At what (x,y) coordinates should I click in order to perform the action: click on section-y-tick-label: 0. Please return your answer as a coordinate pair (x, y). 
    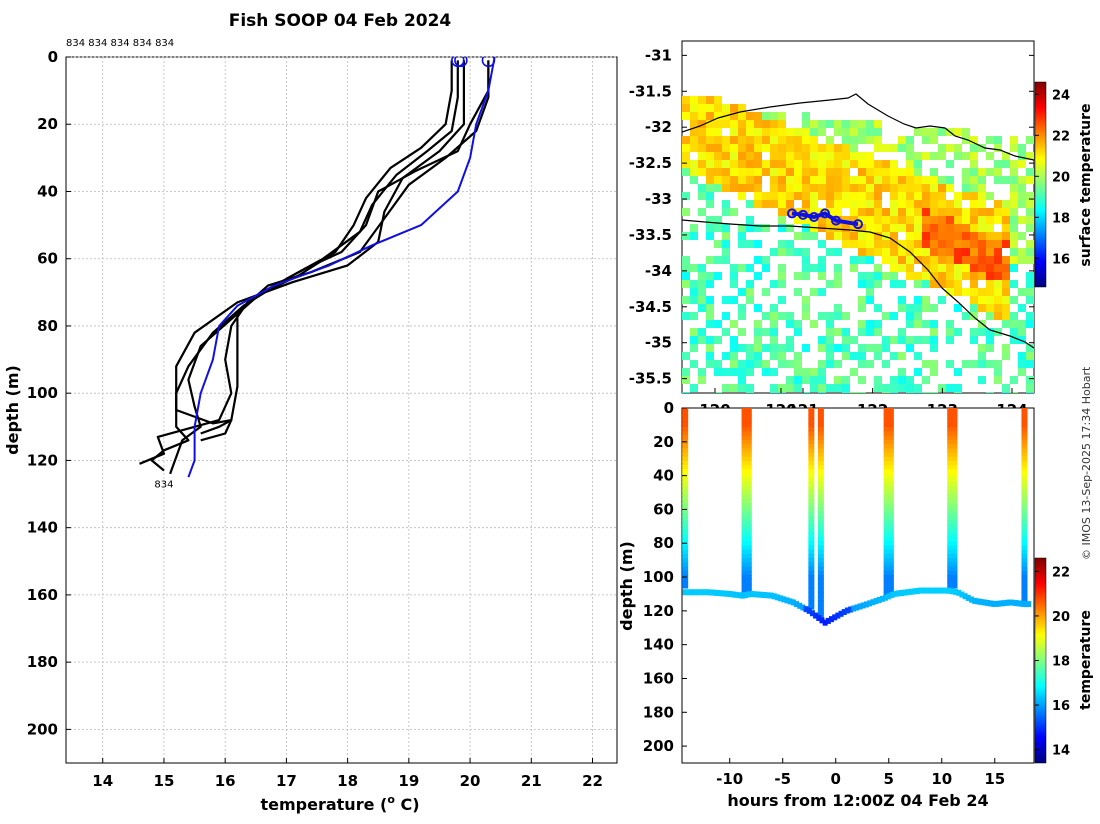
    Looking at the image, I should click on (669, 408).